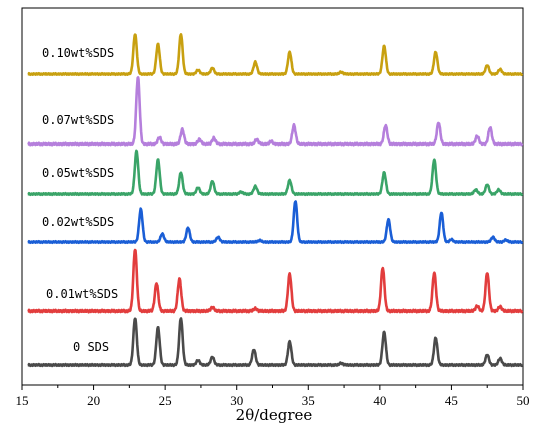 This screenshot has width=550, height=431. What do you see at coordinates (82, 294) in the screenshot?
I see `series-label-5: 0.01wt%SDS` at bounding box center [82, 294].